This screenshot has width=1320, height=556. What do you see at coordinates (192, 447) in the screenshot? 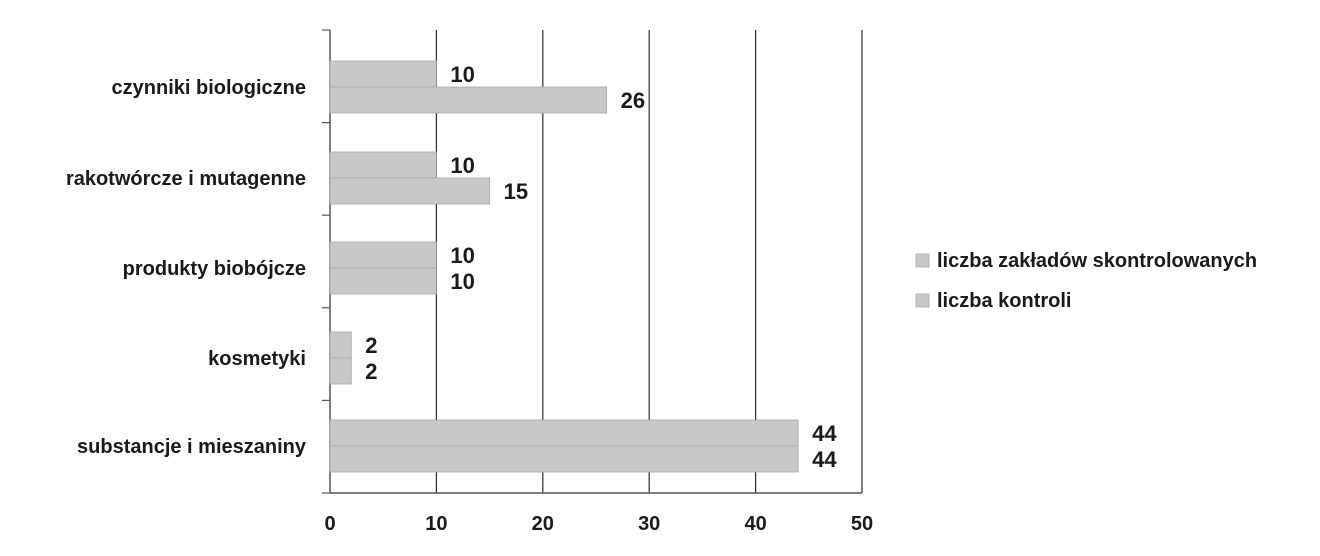
I see `category-label: substancje i mieszaniny` at bounding box center [192, 447].